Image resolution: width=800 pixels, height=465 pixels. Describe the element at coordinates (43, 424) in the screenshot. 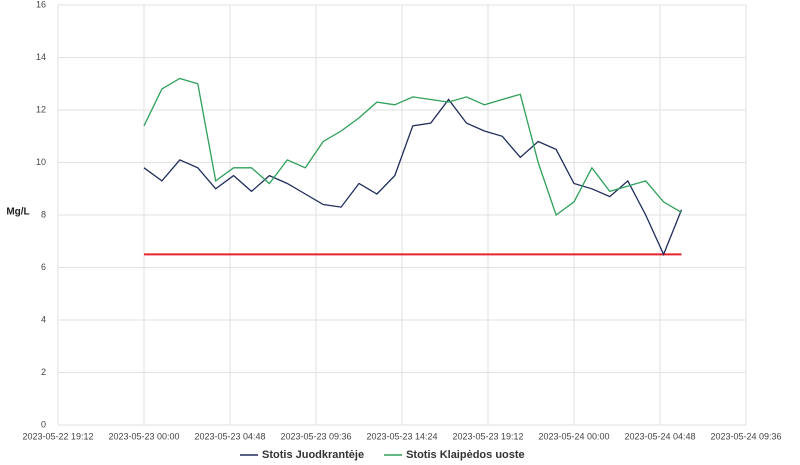

I see `y-tick-label: 0` at that location.